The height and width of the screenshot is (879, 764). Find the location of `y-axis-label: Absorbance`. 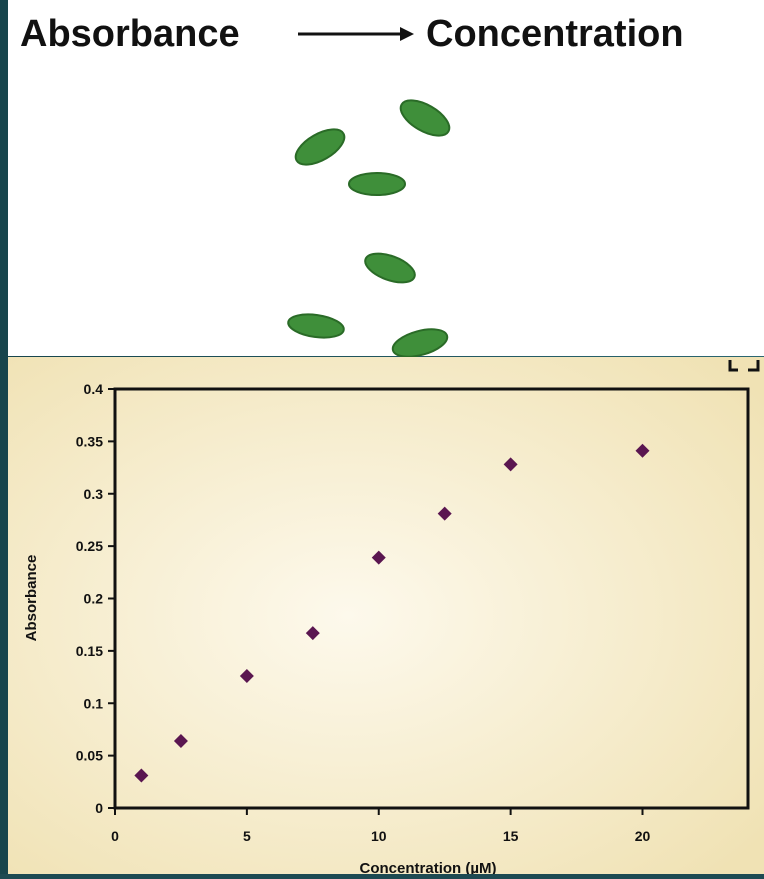

y-axis-label: Absorbance is located at coordinates (31, 598).